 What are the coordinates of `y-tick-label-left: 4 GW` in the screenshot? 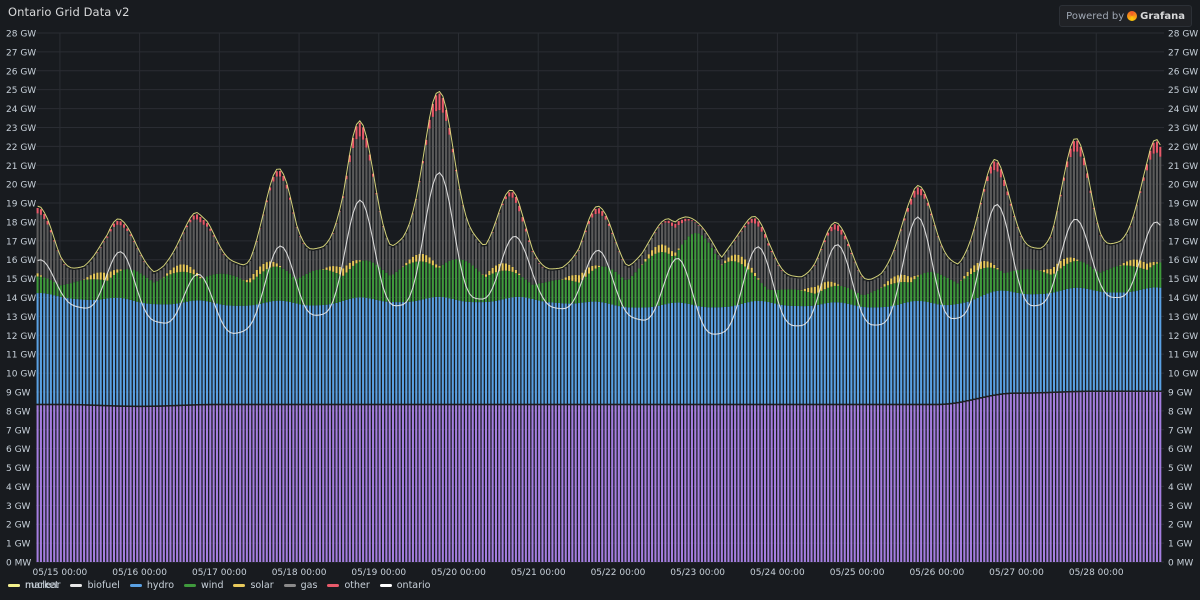 It's located at (18, 488).